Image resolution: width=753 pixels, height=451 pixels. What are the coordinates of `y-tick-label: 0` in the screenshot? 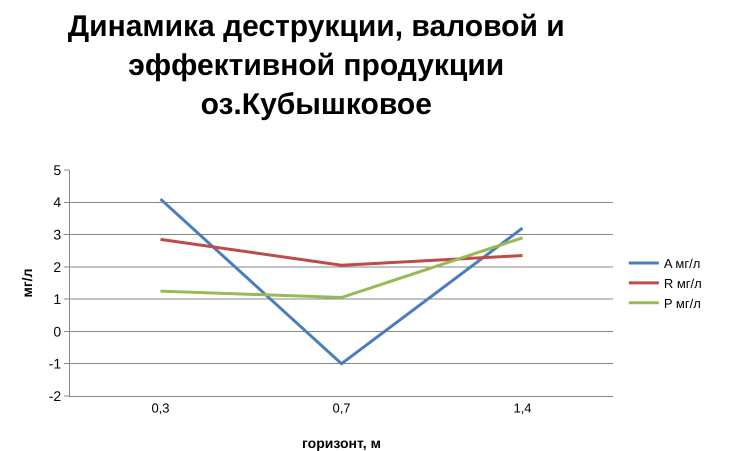 It's located at (57, 331).